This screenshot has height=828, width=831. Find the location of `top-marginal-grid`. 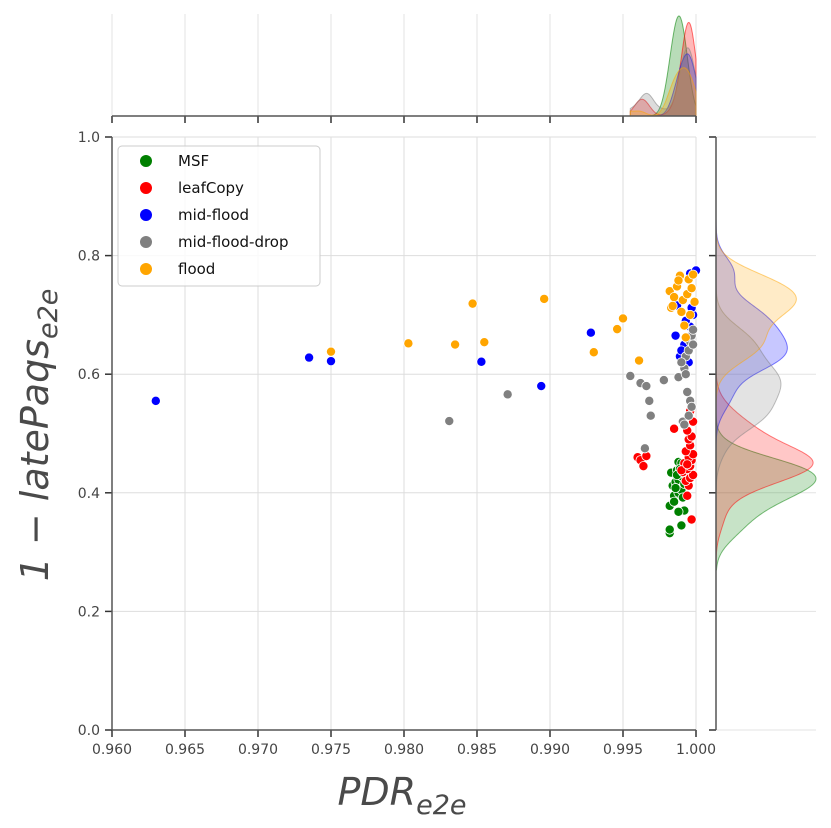

top-marginal-grid is located at coordinates (404, 65).